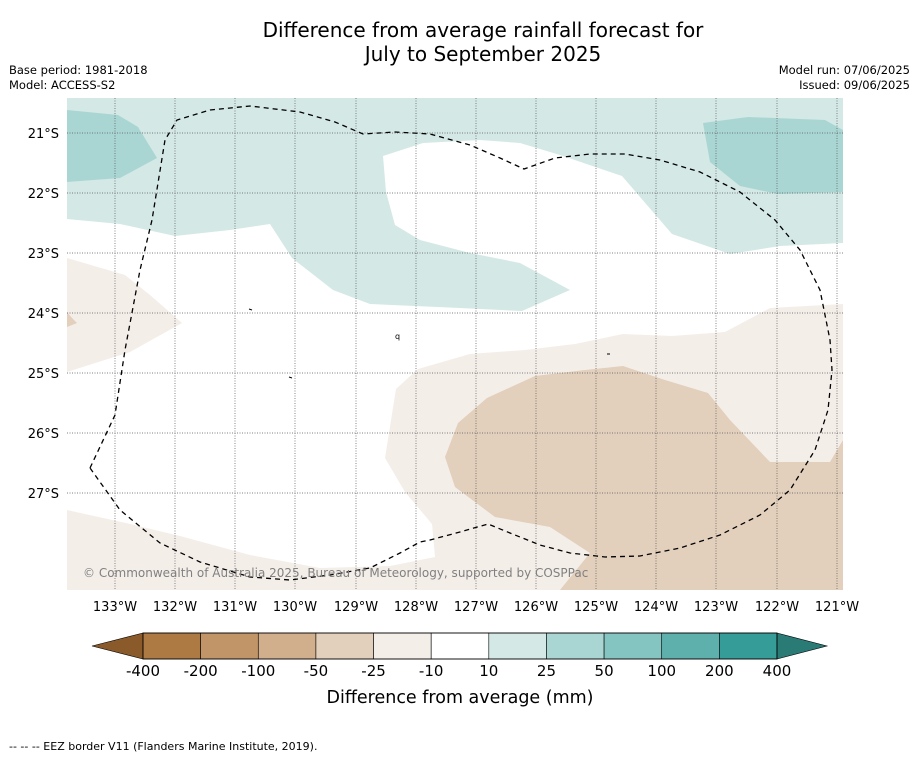  What do you see at coordinates (837, 607) in the screenshot?
I see `lon-label: 121°W` at bounding box center [837, 607].